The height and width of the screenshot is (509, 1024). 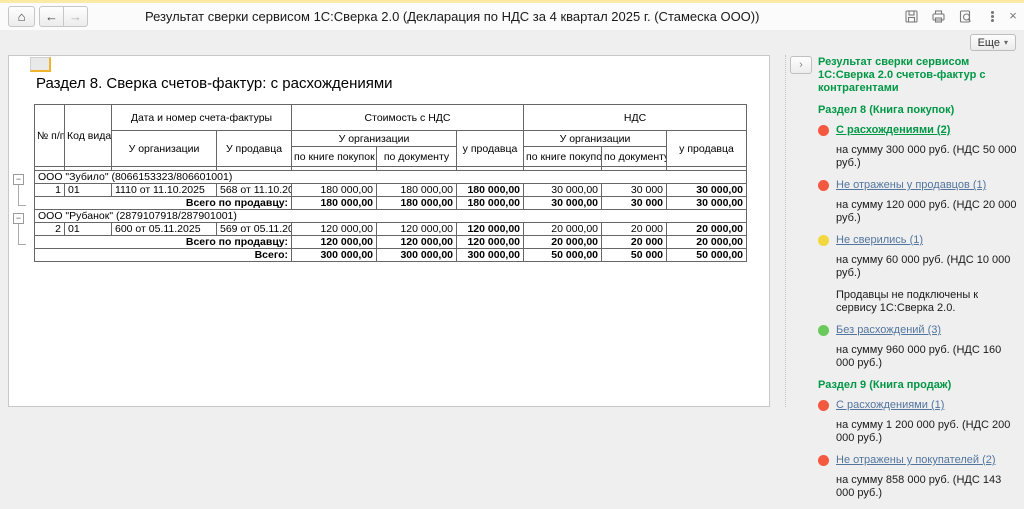 I want to click on col-header-cost-seller: у продавца, so click(x=490, y=148).